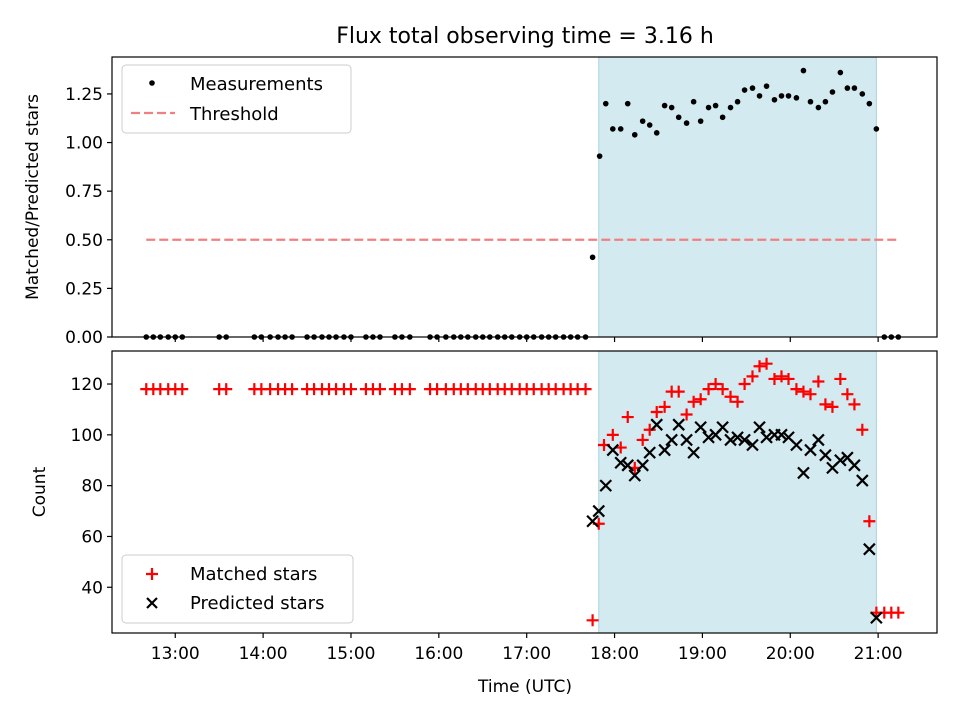 Image resolution: width=960 pixels, height=720 pixels. What do you see at coordinates (525, 36) in the screenshot?
I see `chart-title: Flux total observing time = 3.16 h` at bounding box center [525, 36].